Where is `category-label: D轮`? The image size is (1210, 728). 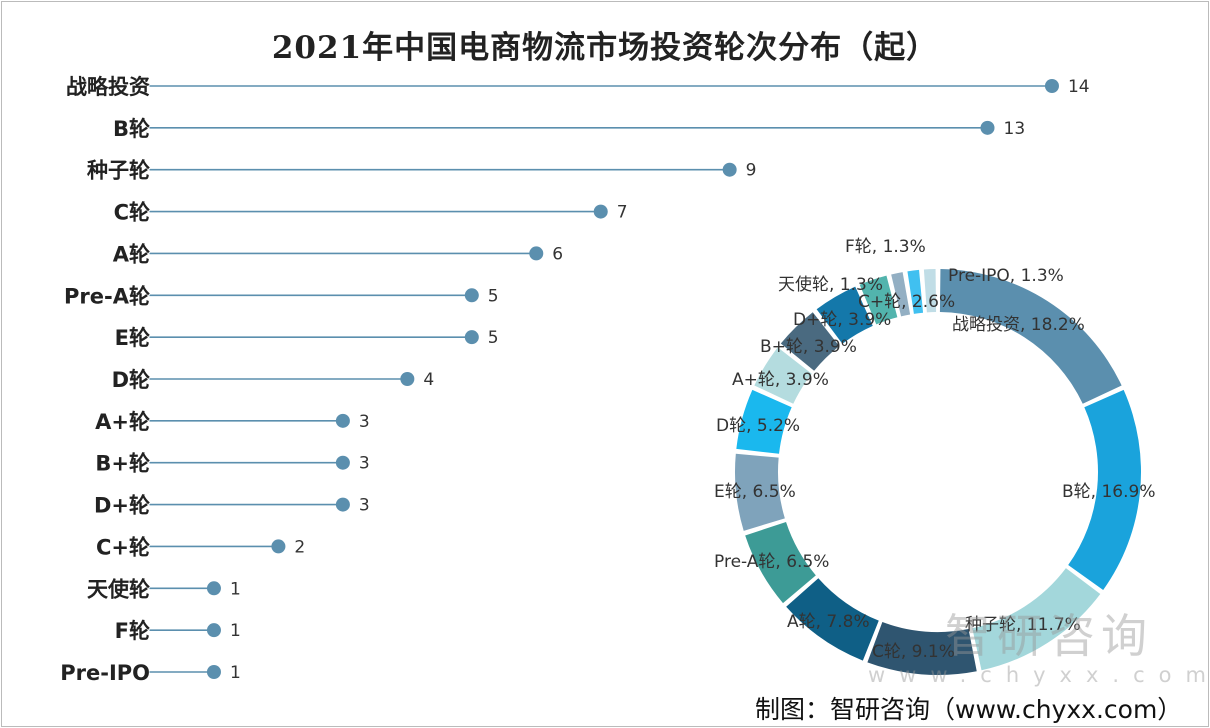 category-label: D轮 is located at coordinates (131, 380).